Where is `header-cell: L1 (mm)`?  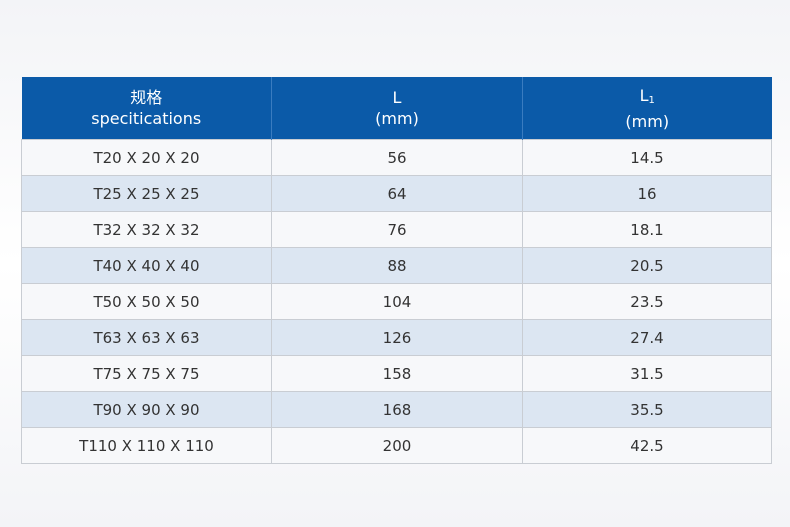
header-cell: L1 (mm) is located at coordinates (647, 108).